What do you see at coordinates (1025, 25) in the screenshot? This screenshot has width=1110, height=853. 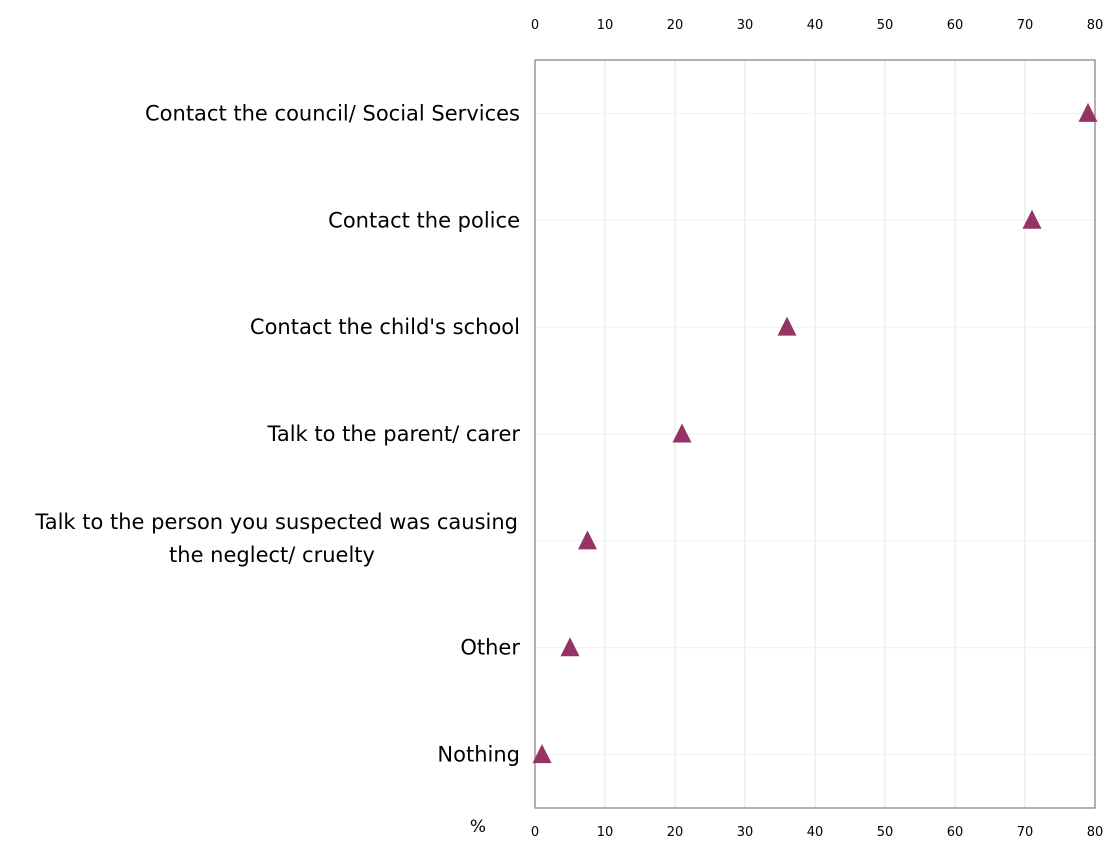 I see `x-tick-label-top: 70` at bounding box center [1025, 25].